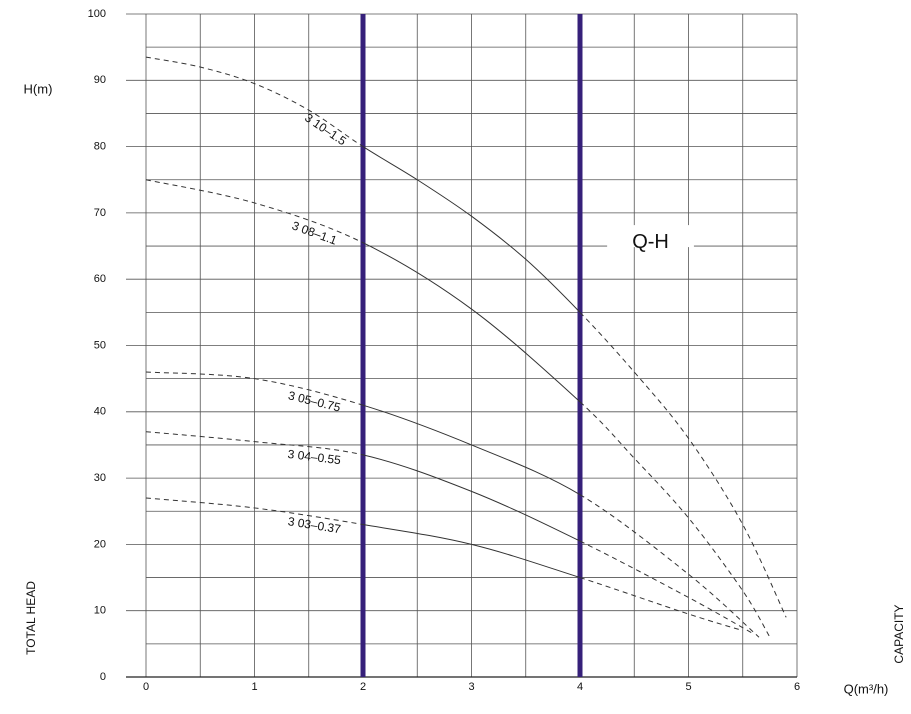 This screenshot has height=714, width=911. What do you see at coordinates (580, 687) in the screenshot?
I see `x-tick-label: 4` at bounding box center [580, 687].